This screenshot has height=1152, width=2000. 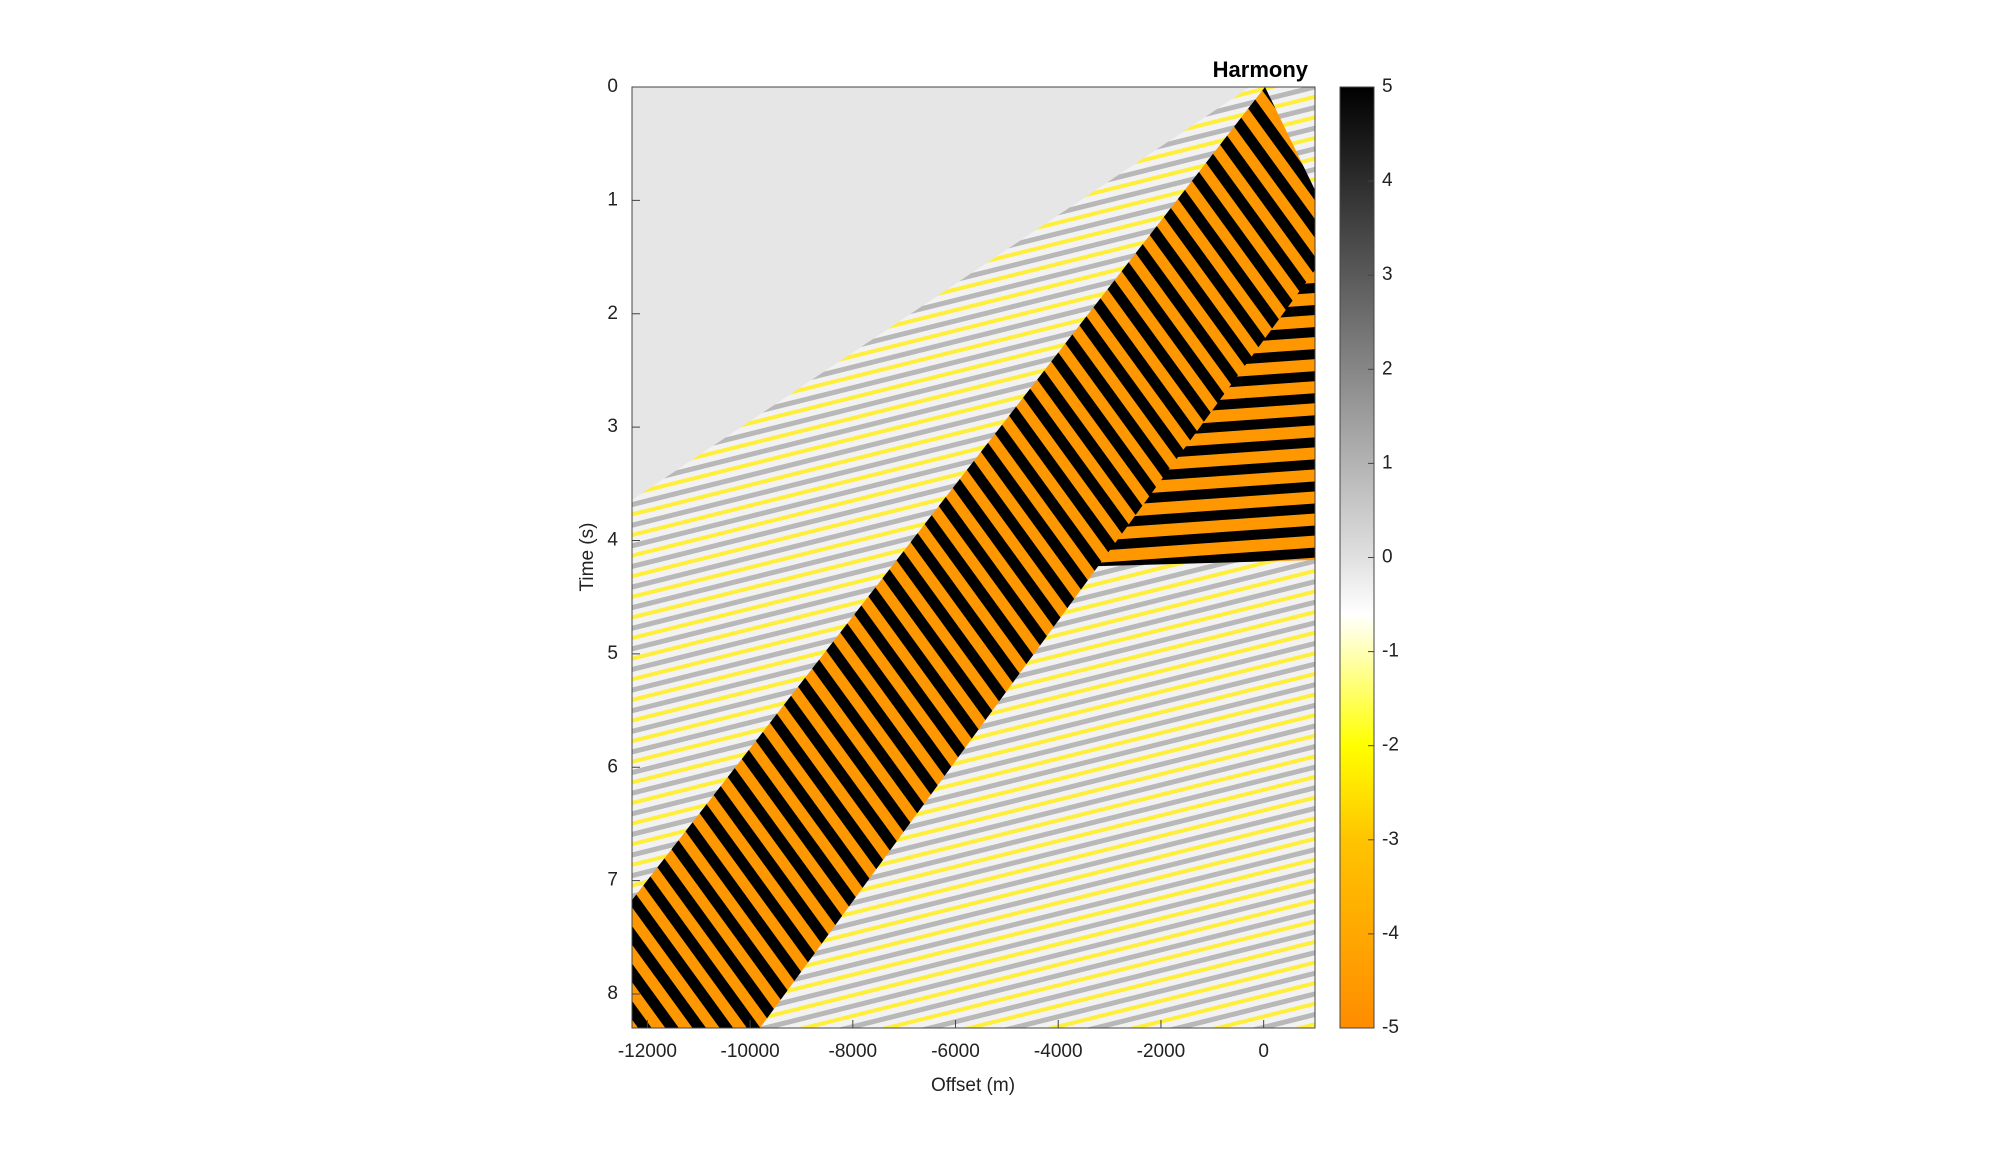 I want to click on y-tick-label: 3, so click(x=612, y=426).